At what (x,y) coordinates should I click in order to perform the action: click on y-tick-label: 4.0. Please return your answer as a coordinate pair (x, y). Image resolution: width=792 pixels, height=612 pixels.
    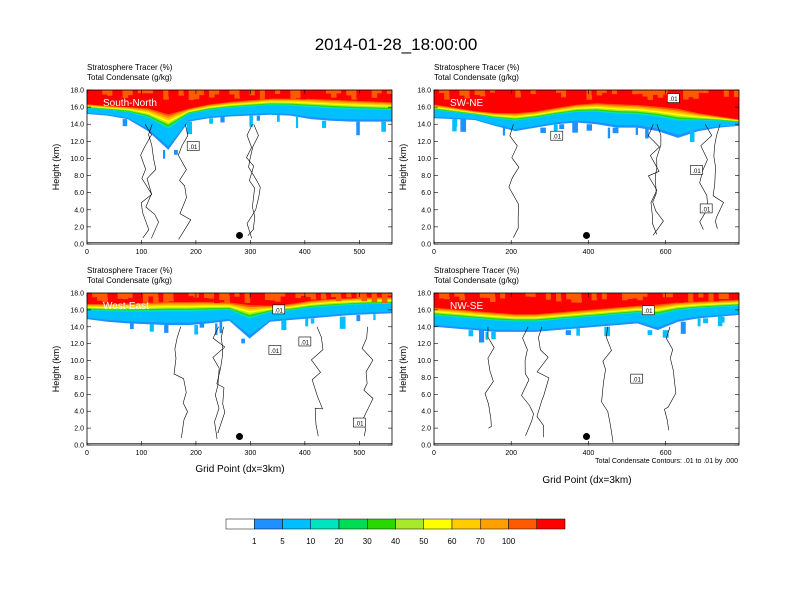
    Looking at the image, I should click on (426, 412).